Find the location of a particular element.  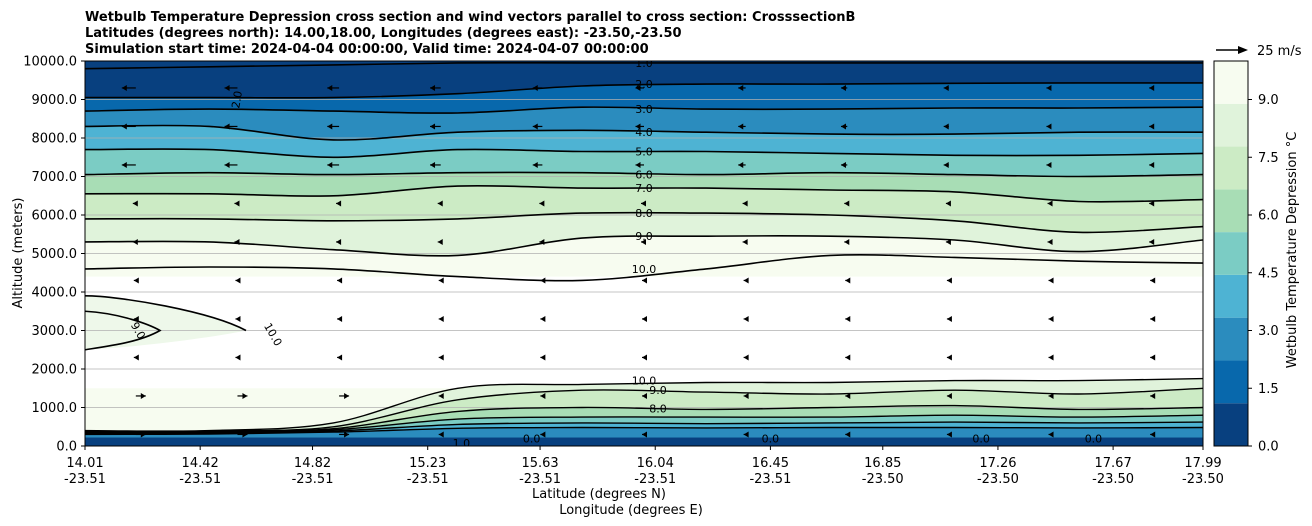

contour-line-lower-9.0 is located at coordinates (644, 410).